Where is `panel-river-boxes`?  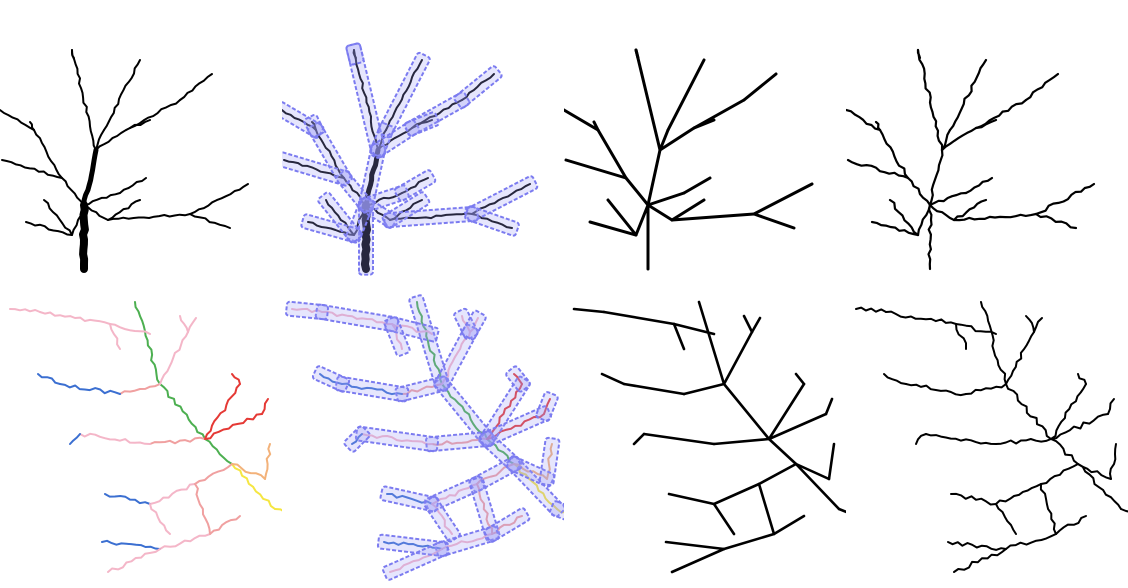
panel-river-boxes is located at coordinates (423, 441).